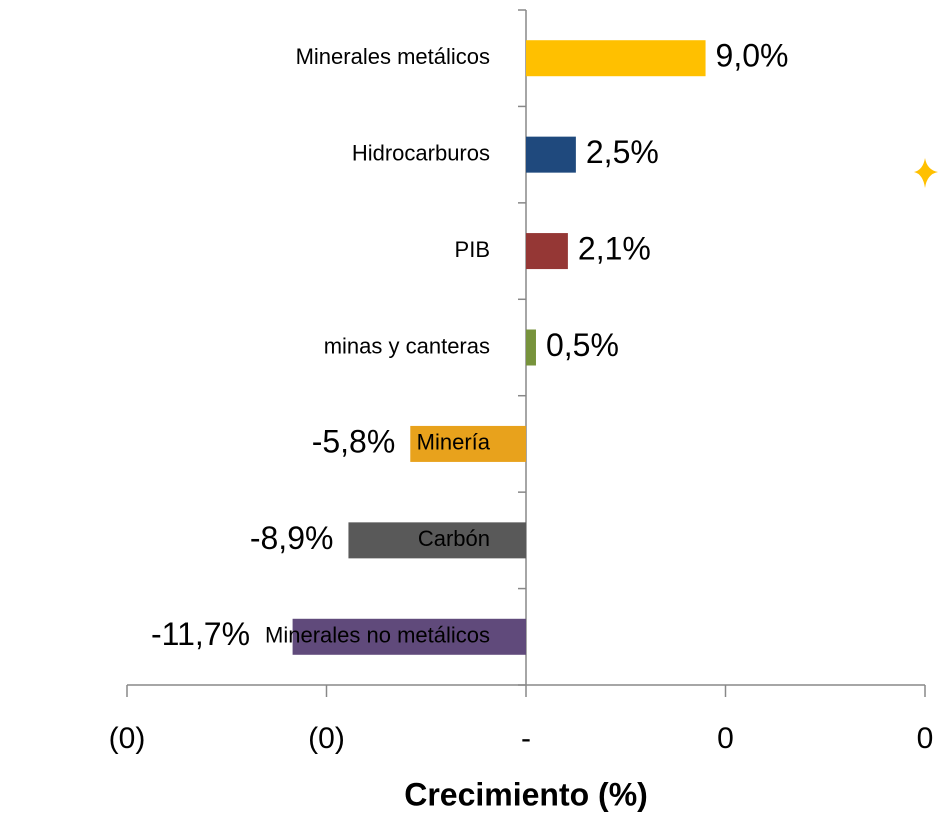 This screenshot has height=814, width=938. What do you see at coordinates (752, 56) in the screenshot?
I see `value-label: 9,0%` at bounding box center [752, 56].